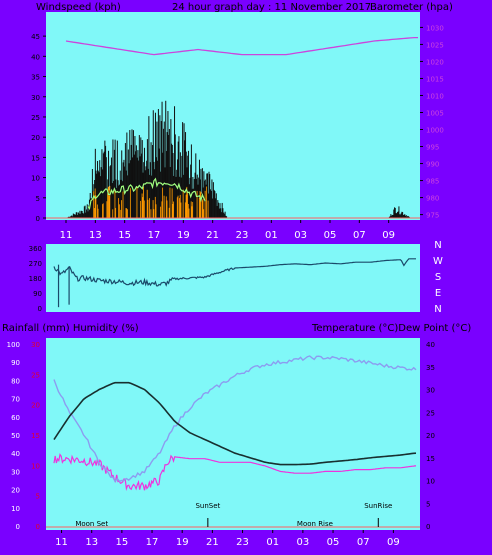 This screenshot has height=555, width=492. I want to click on humidity-tick-label: 80, so click(15, 381).